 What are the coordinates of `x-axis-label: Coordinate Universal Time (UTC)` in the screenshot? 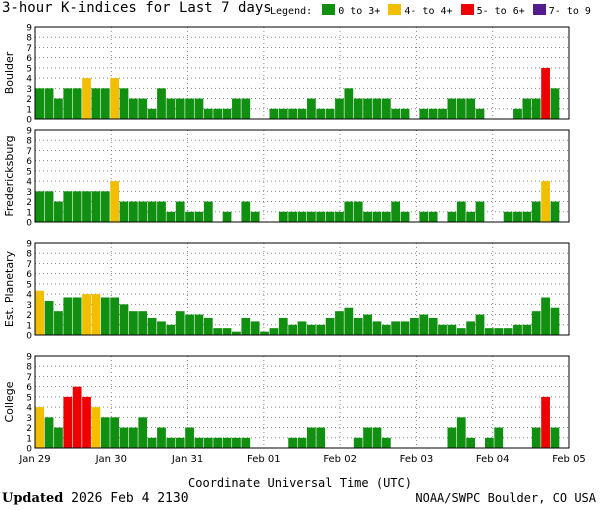 It's located at (300, 483).